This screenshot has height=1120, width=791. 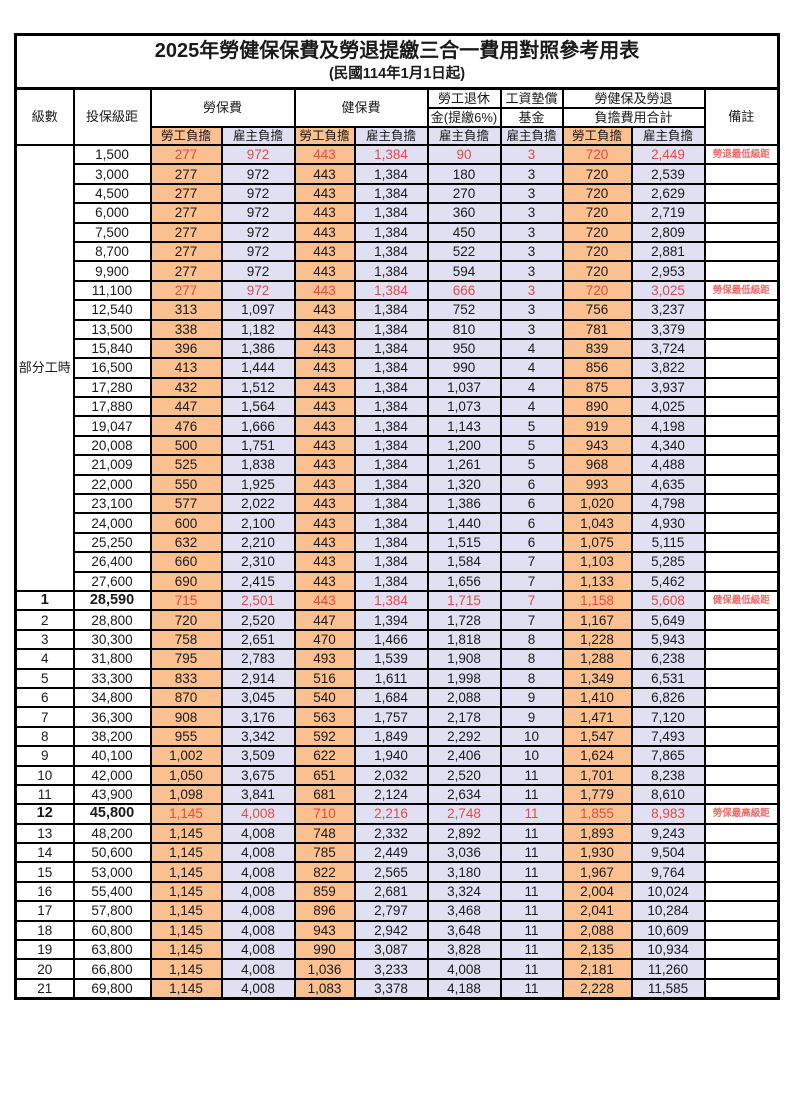 What do you see at coordinates (112, 484) in the screenshot?
I see `bracket-cell: 22,000` at bounding box center [112, 484].